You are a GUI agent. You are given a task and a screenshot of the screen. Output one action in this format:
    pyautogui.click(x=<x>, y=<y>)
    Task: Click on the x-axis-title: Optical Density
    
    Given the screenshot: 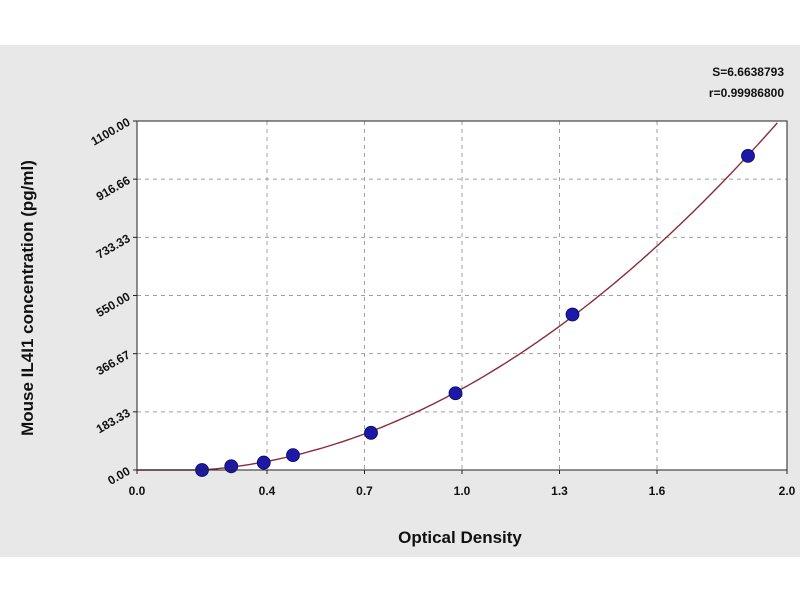 What is the action you would take?
    pyautogui.click(x=460, y=537)
    